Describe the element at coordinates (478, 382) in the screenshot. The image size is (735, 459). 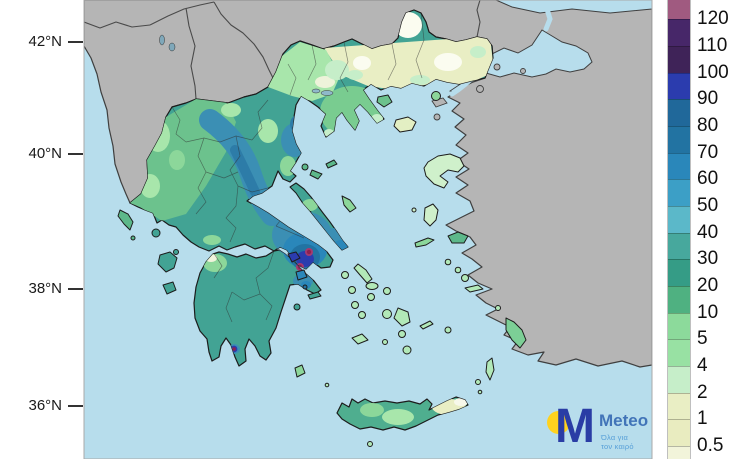
I see `kasos-island` at that location.